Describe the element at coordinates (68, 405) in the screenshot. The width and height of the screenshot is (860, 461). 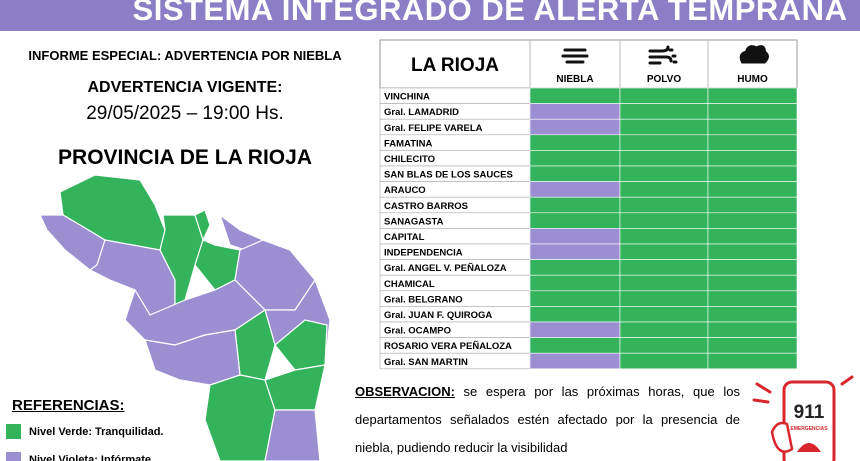
I see `references-title: REFERENCIAS:` at that location.